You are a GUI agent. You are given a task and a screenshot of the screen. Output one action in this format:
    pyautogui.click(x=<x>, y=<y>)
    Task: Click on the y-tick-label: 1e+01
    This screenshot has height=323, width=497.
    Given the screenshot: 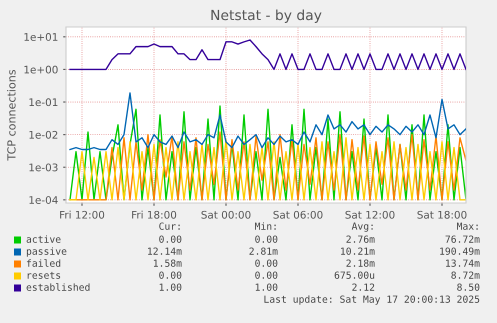 What is the action you would take?
    pyautogui.click(x=41, y=37)
    